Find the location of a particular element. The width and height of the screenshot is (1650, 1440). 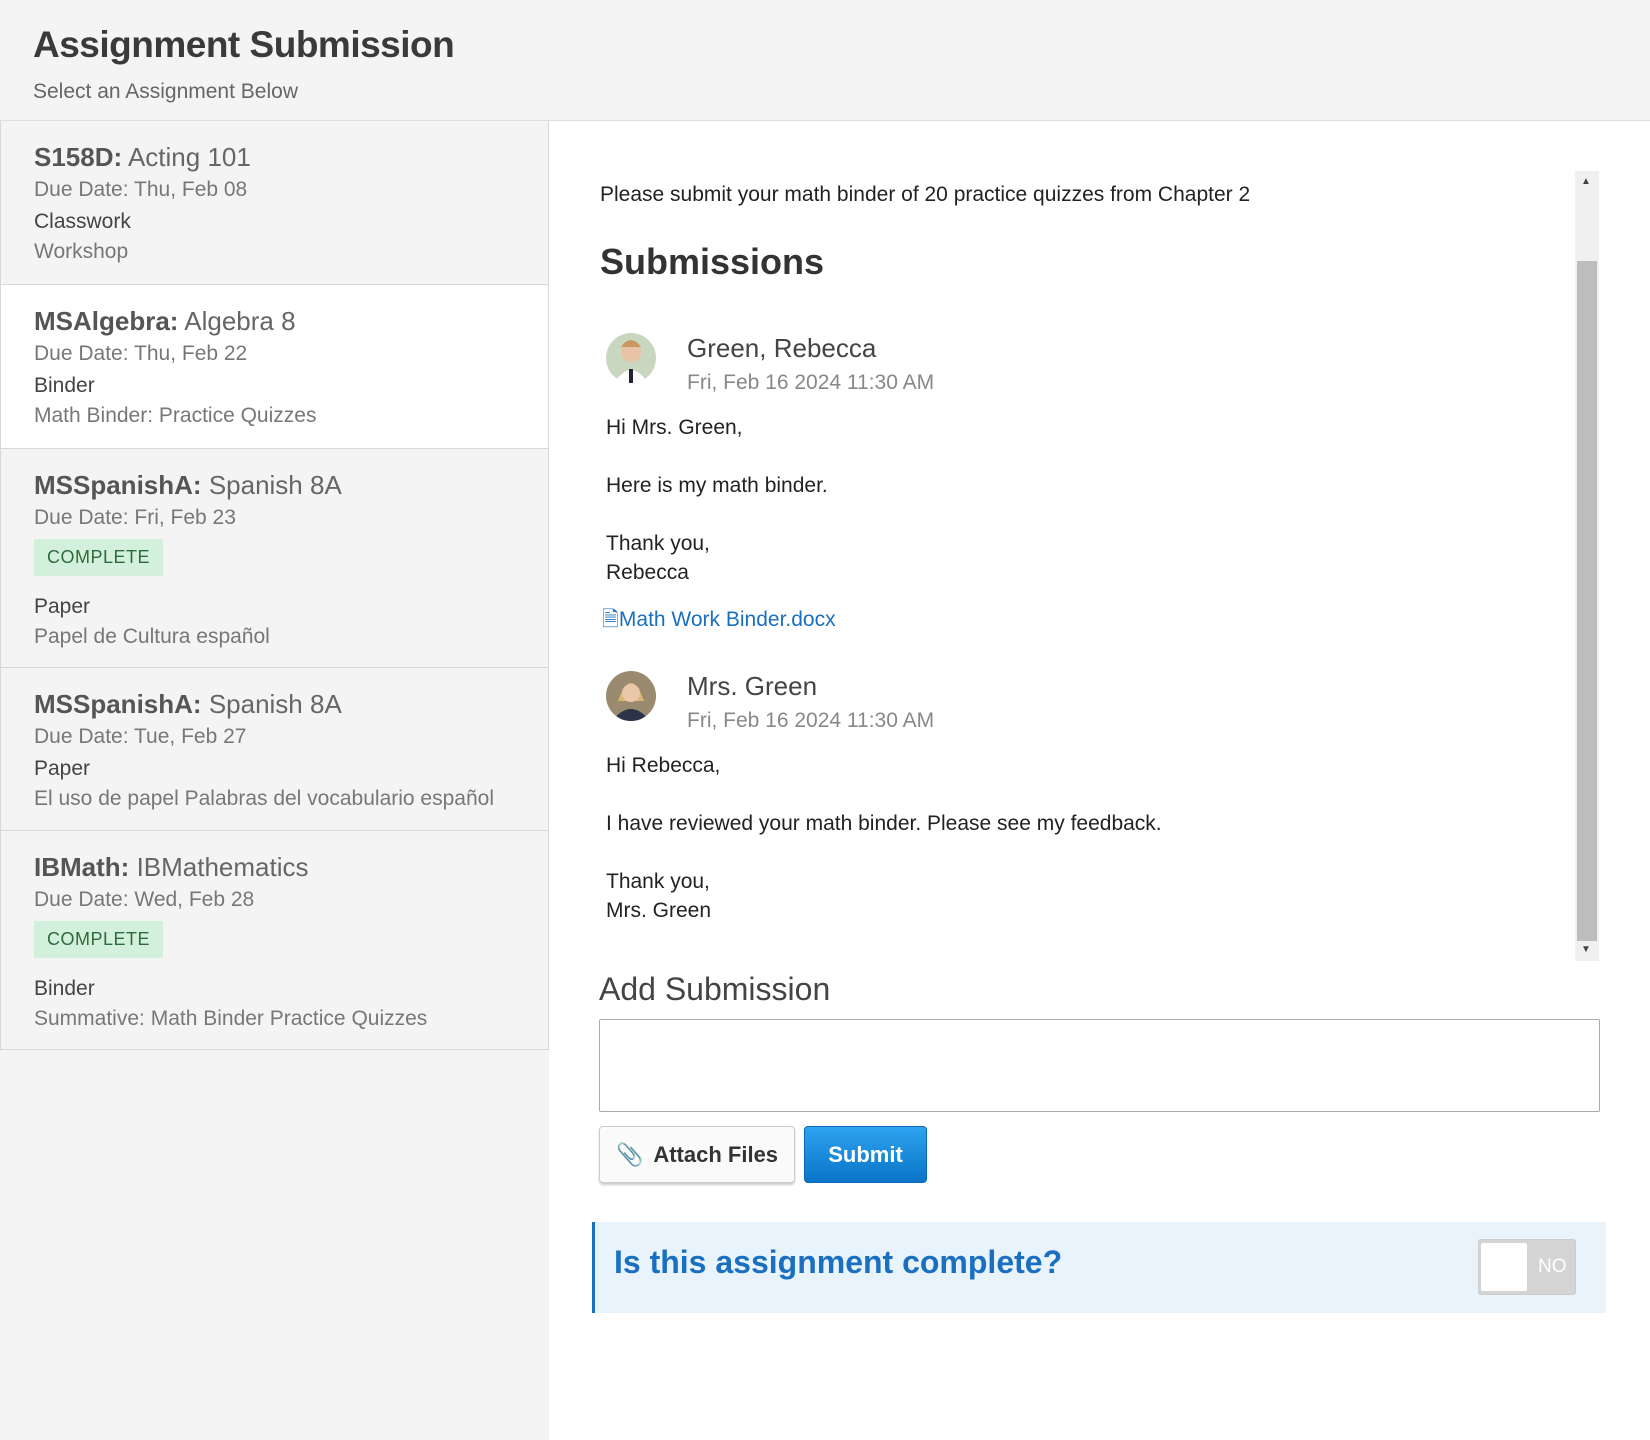

message-line: Hi Mrs. Green, is located at coordinates (674, 427).